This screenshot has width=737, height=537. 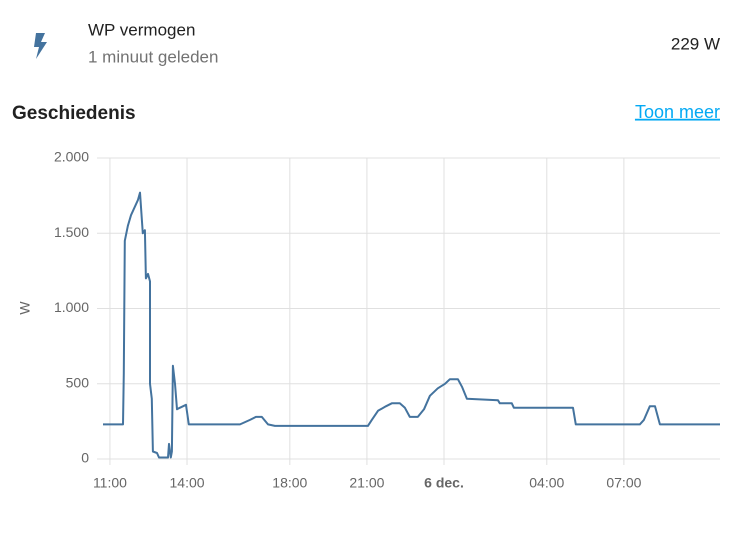 I want to click on x-tick-label: 04:00, so click(x=546, y=483).